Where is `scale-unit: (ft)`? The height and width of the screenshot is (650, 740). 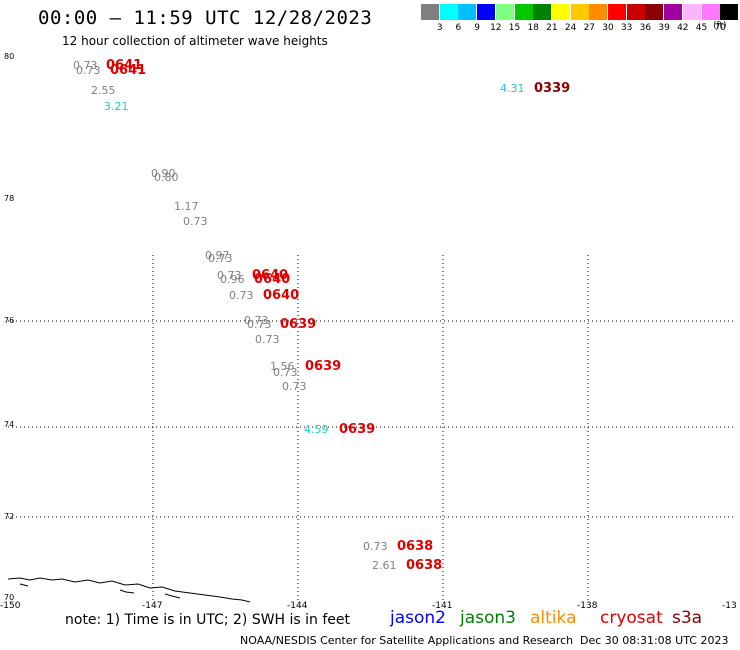 scale-unit: (ft) is located at coordinates (720, 26).